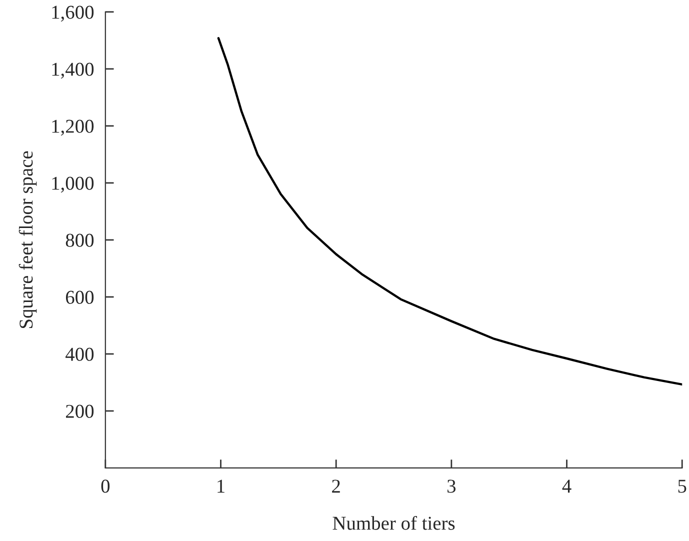 This screenshot has height=541, width=689. Describe the element at coordinates (73, 14) in the screenshot. I see `y-tick-label: 1,600` at that location.